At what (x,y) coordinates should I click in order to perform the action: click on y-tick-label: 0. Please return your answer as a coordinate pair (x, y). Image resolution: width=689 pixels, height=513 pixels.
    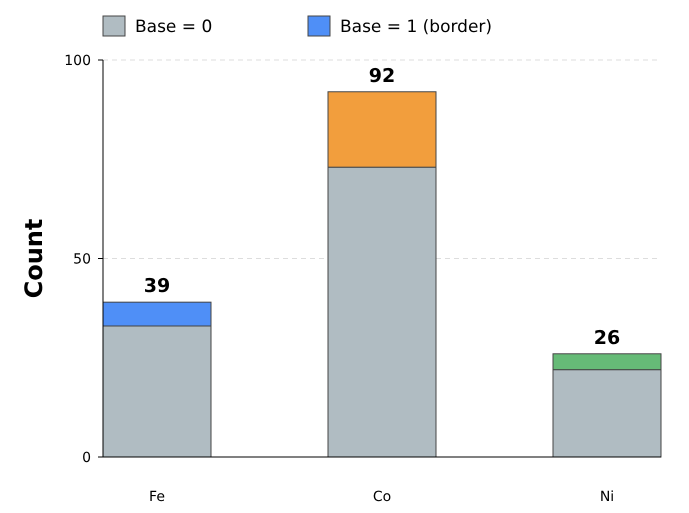
    Looking at the image, I should click on (86, 458).